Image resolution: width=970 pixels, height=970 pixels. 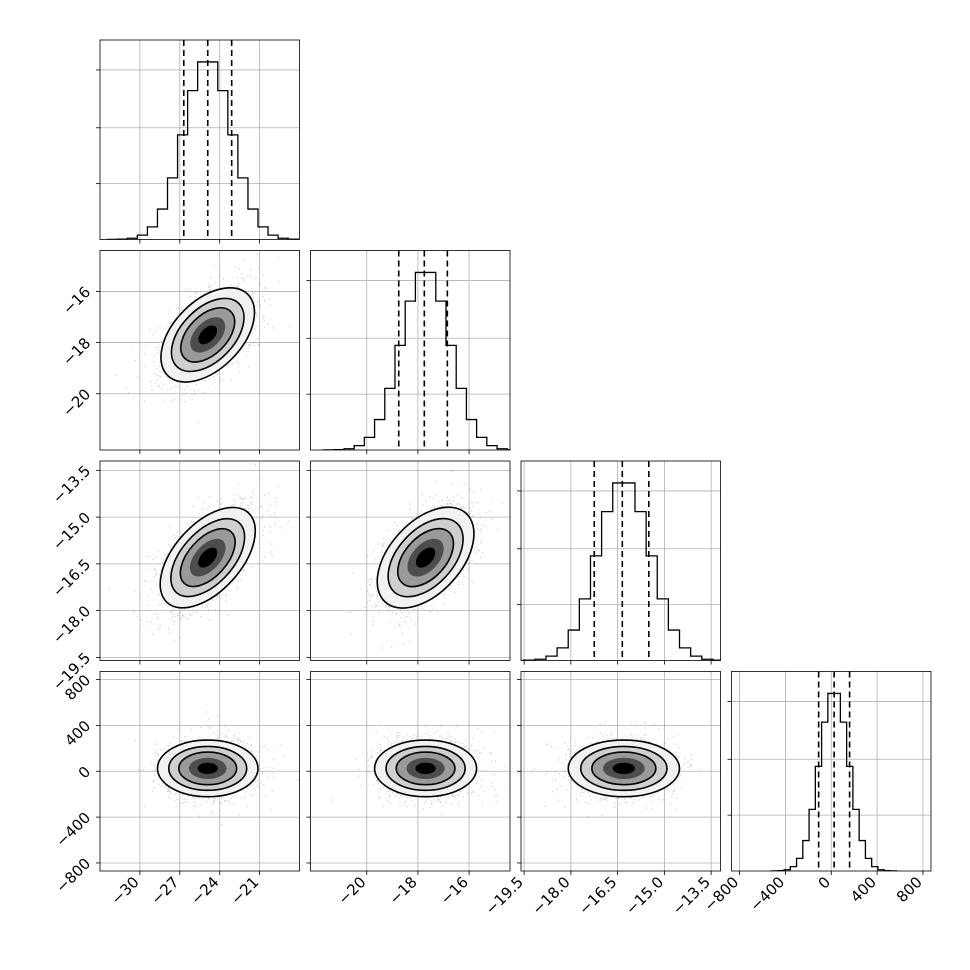 I want to click on panel-1-0: −20 −18 −16, so click(x=179, y=352).